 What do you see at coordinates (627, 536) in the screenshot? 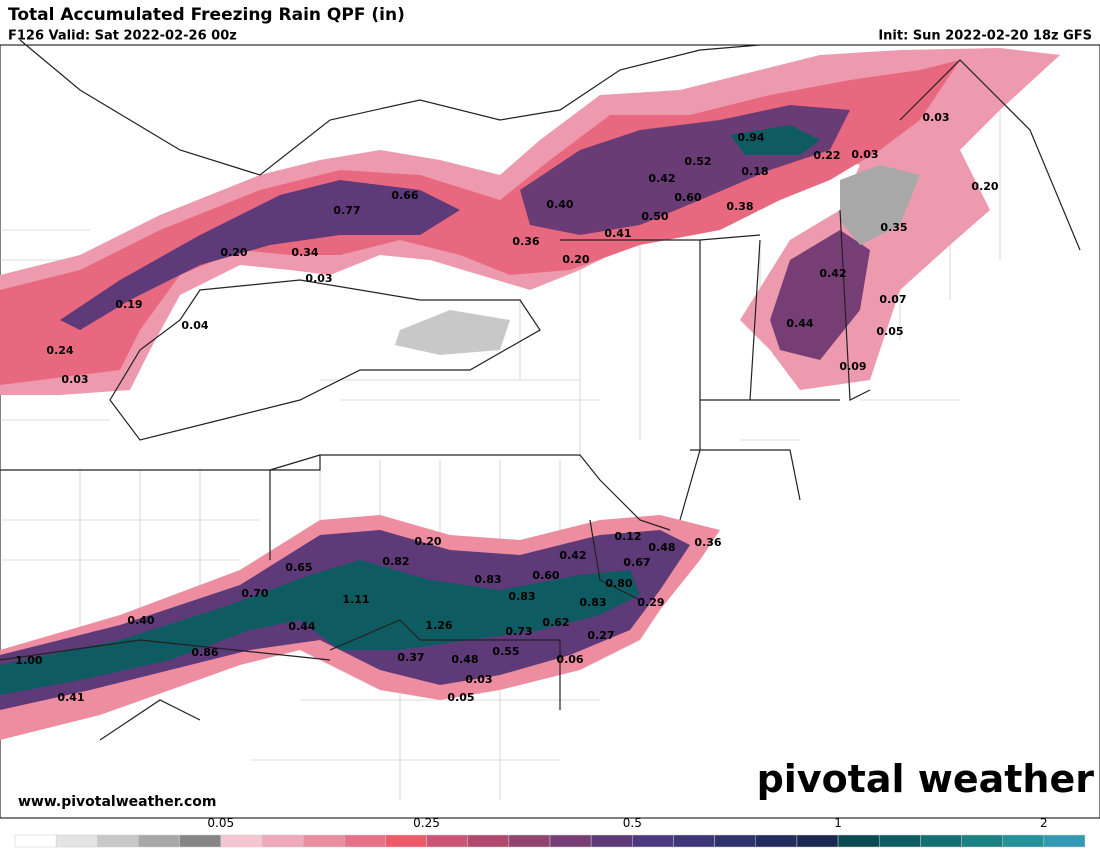
I see `point-label: 0.12` at bounding box center [627, 536].